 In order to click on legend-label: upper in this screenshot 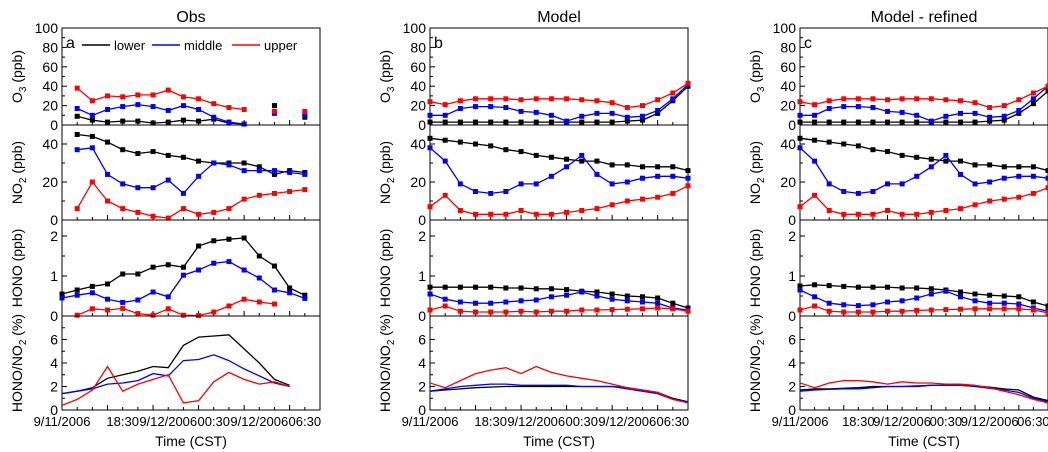, I will do `click(281, 45)`.